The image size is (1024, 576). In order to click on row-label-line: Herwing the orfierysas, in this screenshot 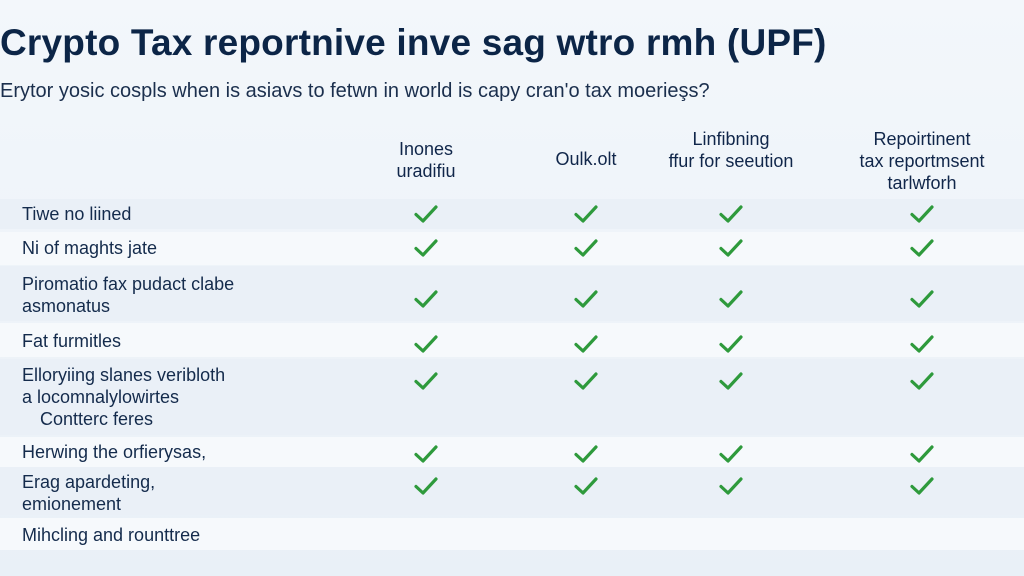, I will do `click(114, 452)`.